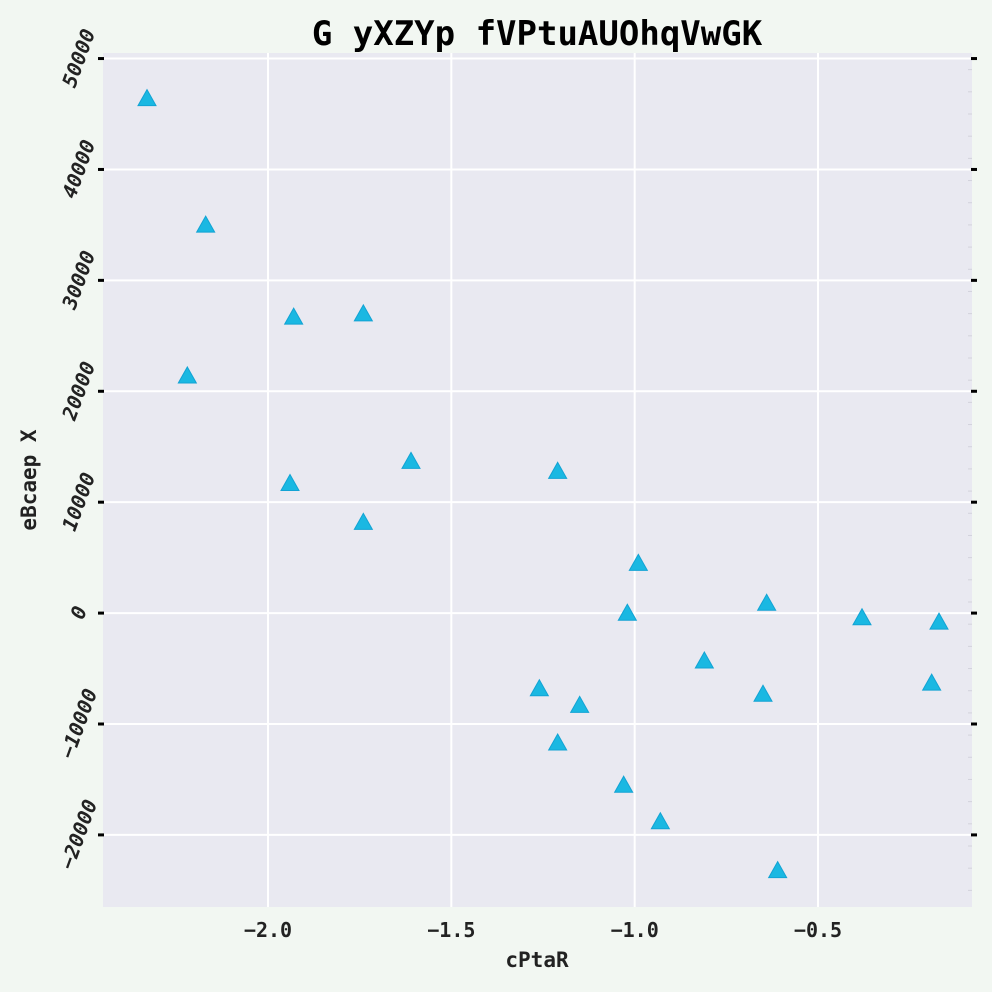 Image resolution: width=992 pixels, height=992 pixels. What do you see at coordinates (78, 501) in the screenshot?
I see `y-tick-label: 10000` at bounding box center [78, 501].